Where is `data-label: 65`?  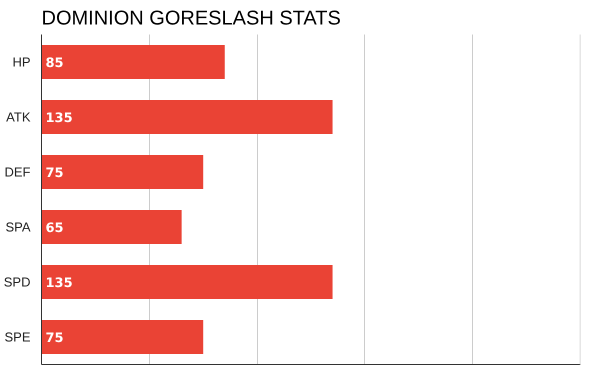 data-label: 65 is located at coordinates (55, 228).